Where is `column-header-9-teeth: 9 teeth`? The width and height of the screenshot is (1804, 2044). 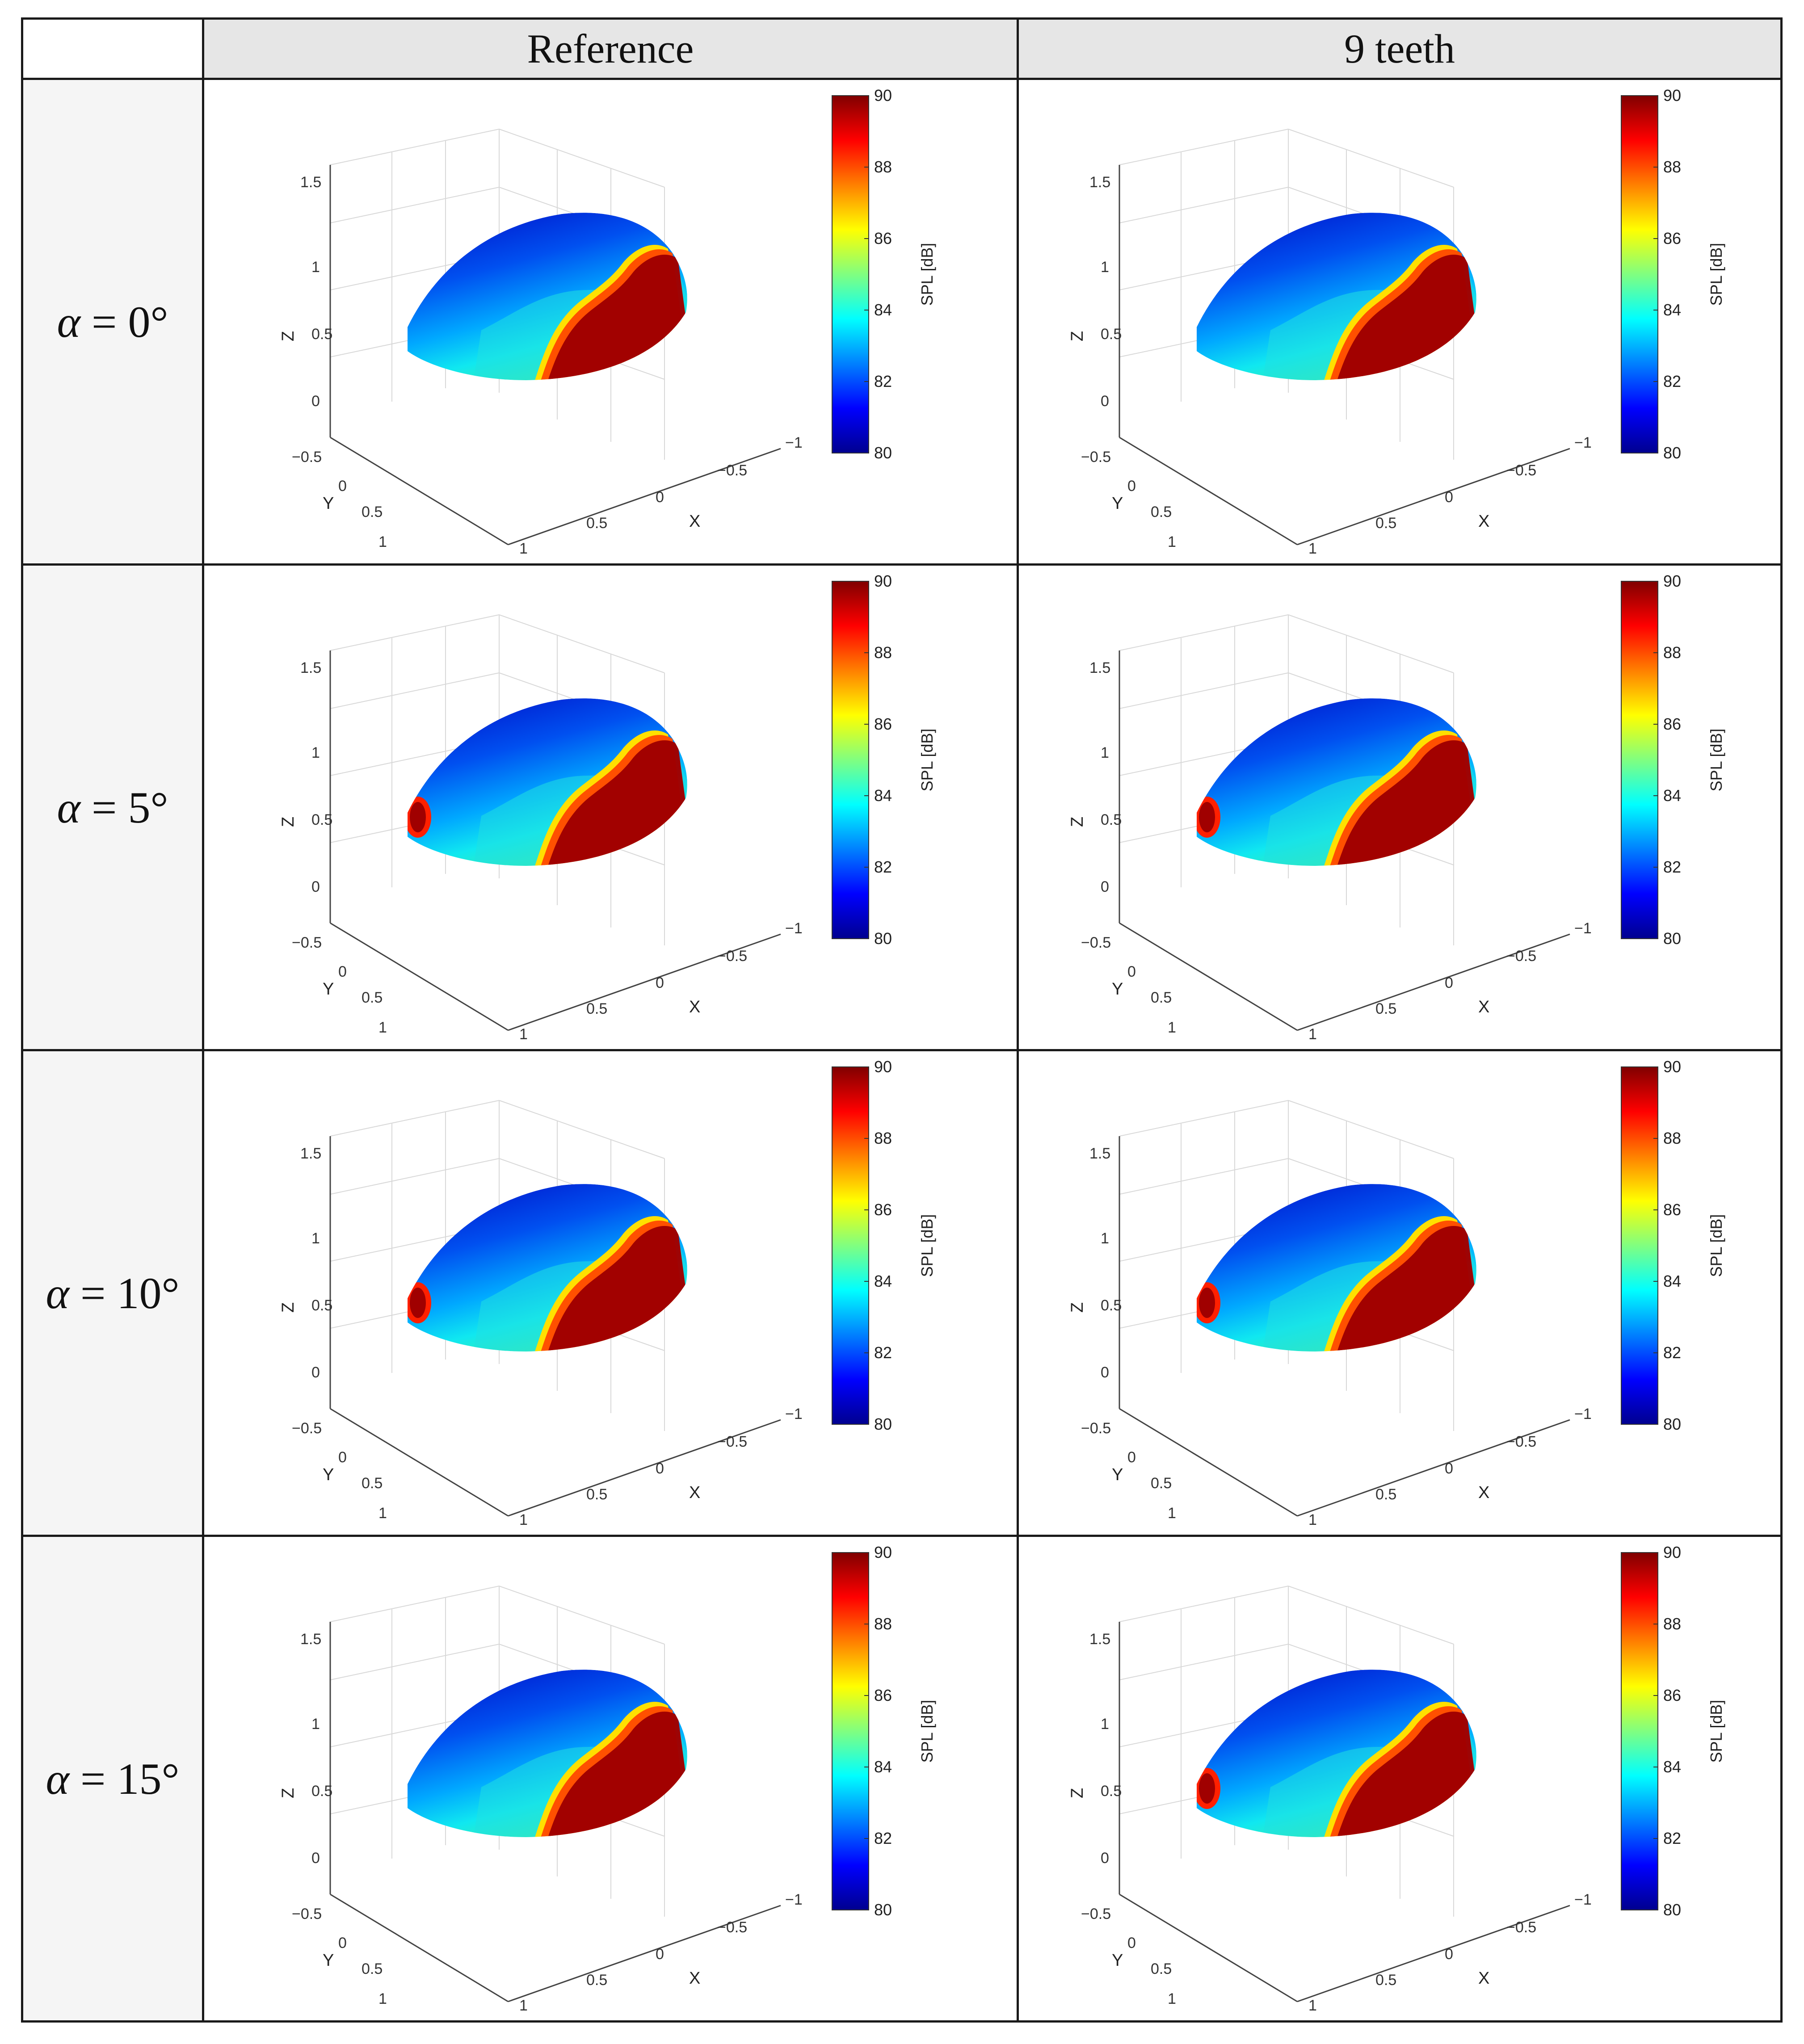 column-header-9-teeth: 9 teeth is located at coordinates (1400, 48).